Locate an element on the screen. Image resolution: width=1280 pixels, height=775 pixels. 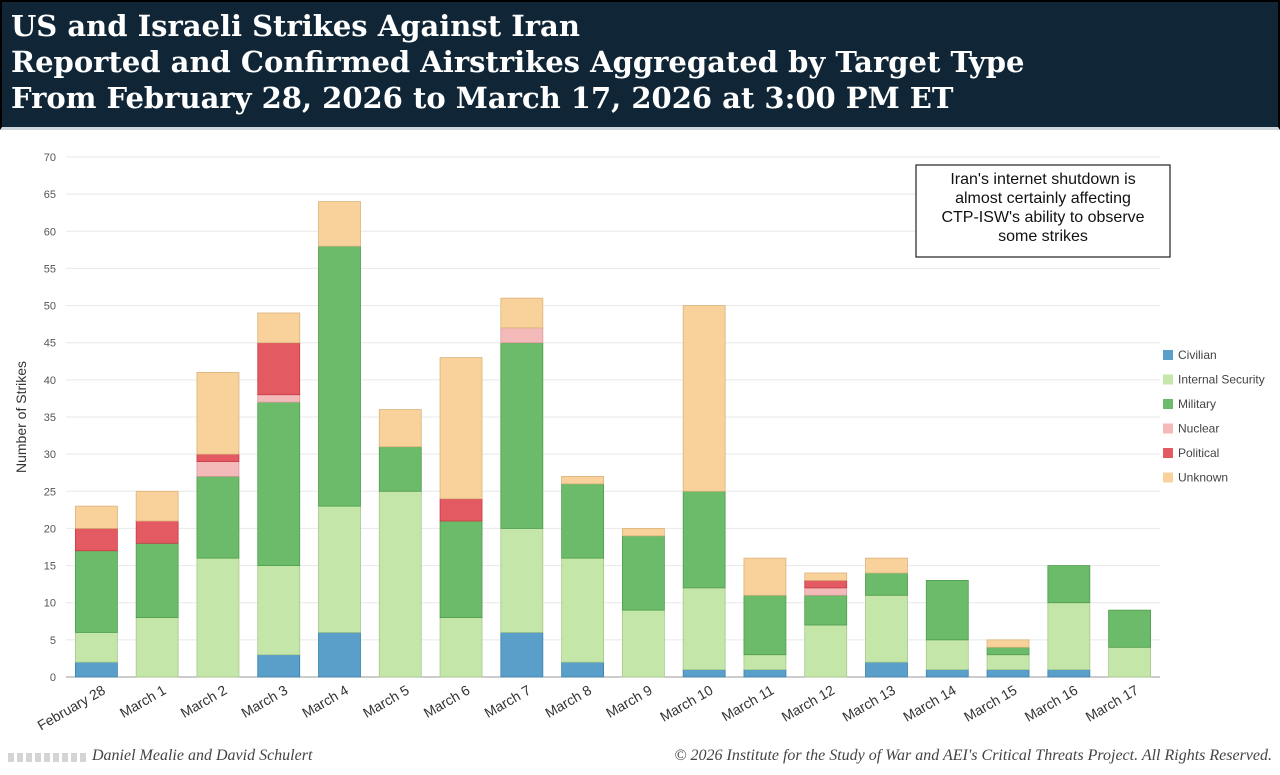
x-tick-label: March 12 is located at coordinates (808, 703).